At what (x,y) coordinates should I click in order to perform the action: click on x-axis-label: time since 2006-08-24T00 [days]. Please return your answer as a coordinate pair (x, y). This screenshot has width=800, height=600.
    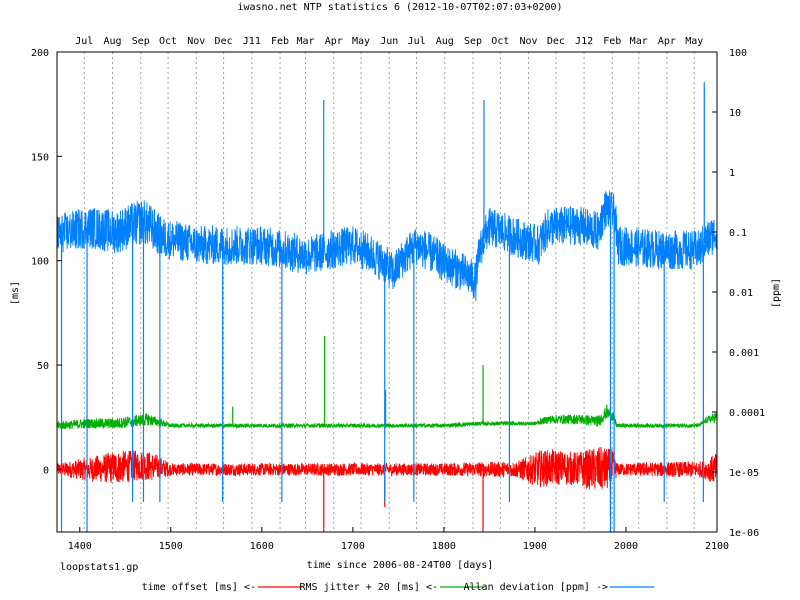
    Looking at the image, I should click on (400, 565).